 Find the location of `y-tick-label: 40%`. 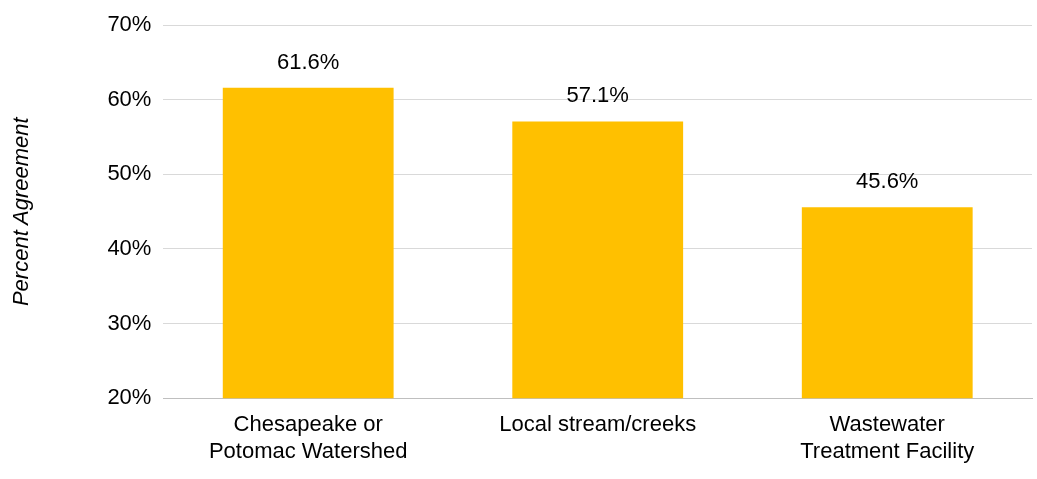

y-tick-label: 40% is located at coordinates (129, 248).